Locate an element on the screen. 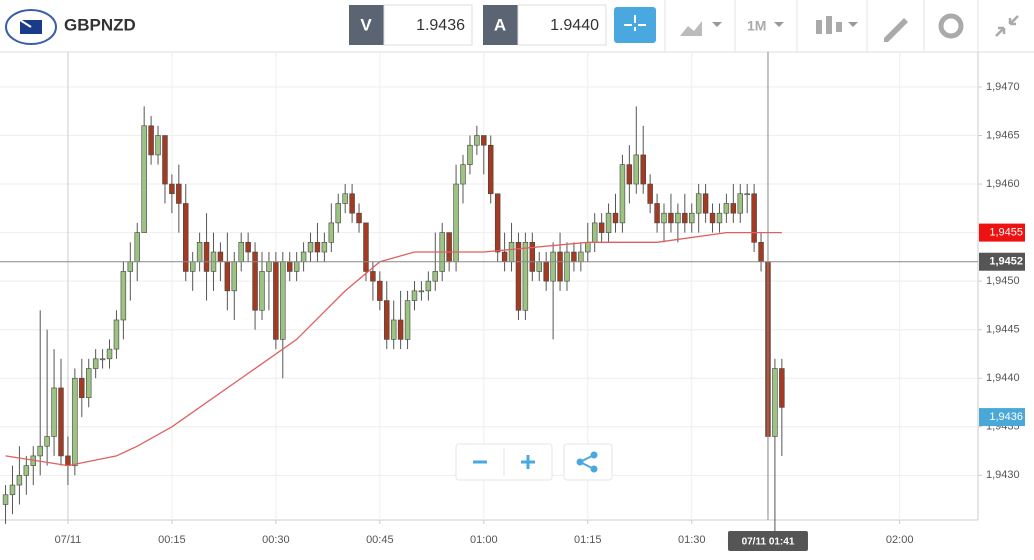  share-box is located at coordinates (588, 462).